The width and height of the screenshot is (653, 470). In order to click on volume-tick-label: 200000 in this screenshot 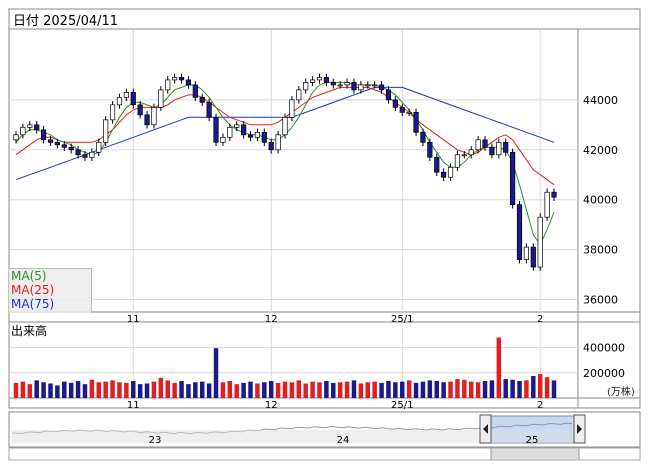, I will do `click(604, 373)`.